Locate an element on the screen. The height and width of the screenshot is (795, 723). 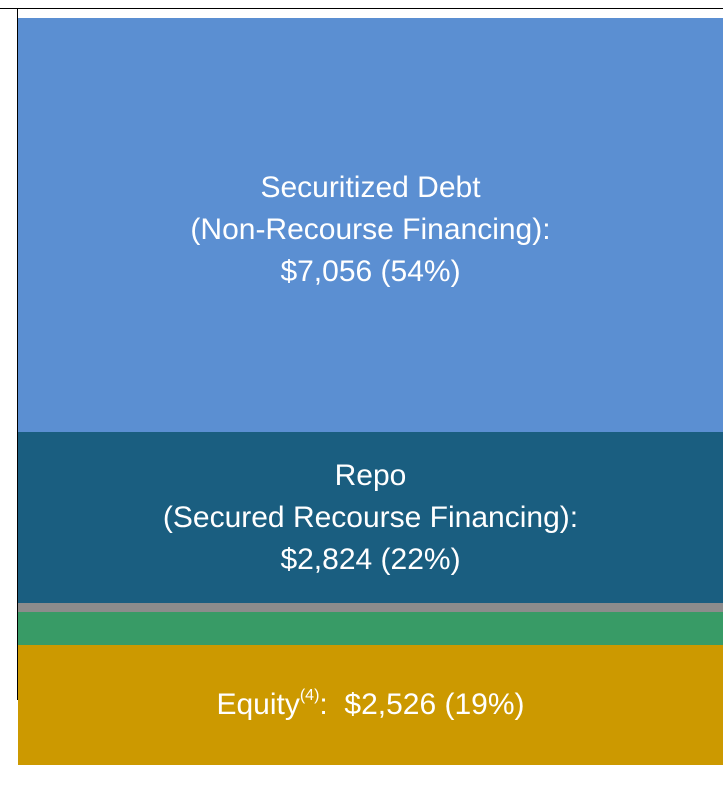
block-line: (Secured Recourse Financing): is located at coordinates (370, 517).